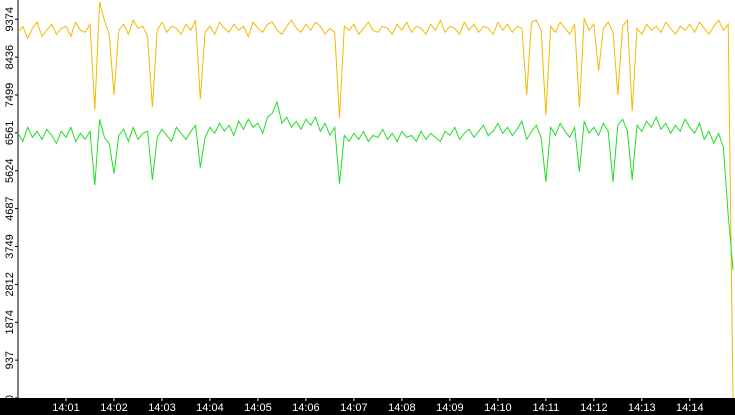 This screenshot has height=415, width=735. I want to click on x-tick-label: 14:07, so click(354, 408).